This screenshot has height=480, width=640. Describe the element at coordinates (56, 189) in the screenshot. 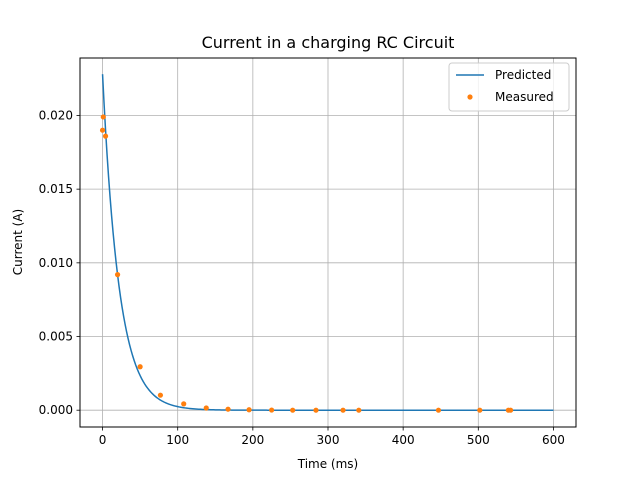

I see `y-tick-label: 0.015` at that location.